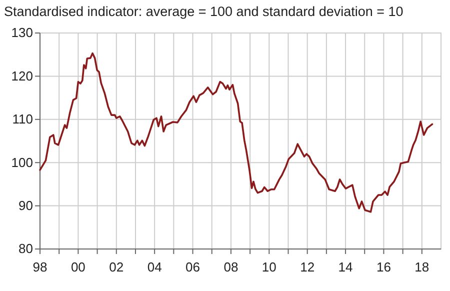 The image size is (450, 291). What do you see at coordinates (22, 76) in the screenshot?
I see `y-tick-label: 120` at bounding box center [22, 76].